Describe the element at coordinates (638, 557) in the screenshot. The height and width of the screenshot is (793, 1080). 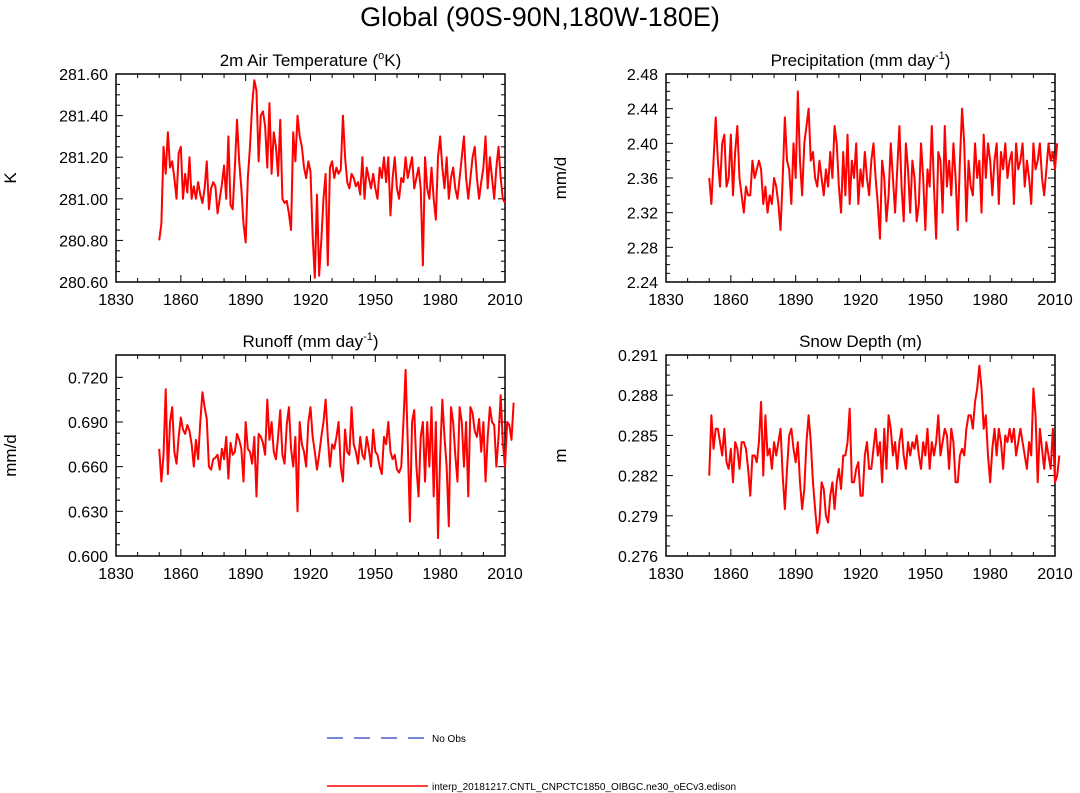
I see `y-tick-label: 0.276` at that location.